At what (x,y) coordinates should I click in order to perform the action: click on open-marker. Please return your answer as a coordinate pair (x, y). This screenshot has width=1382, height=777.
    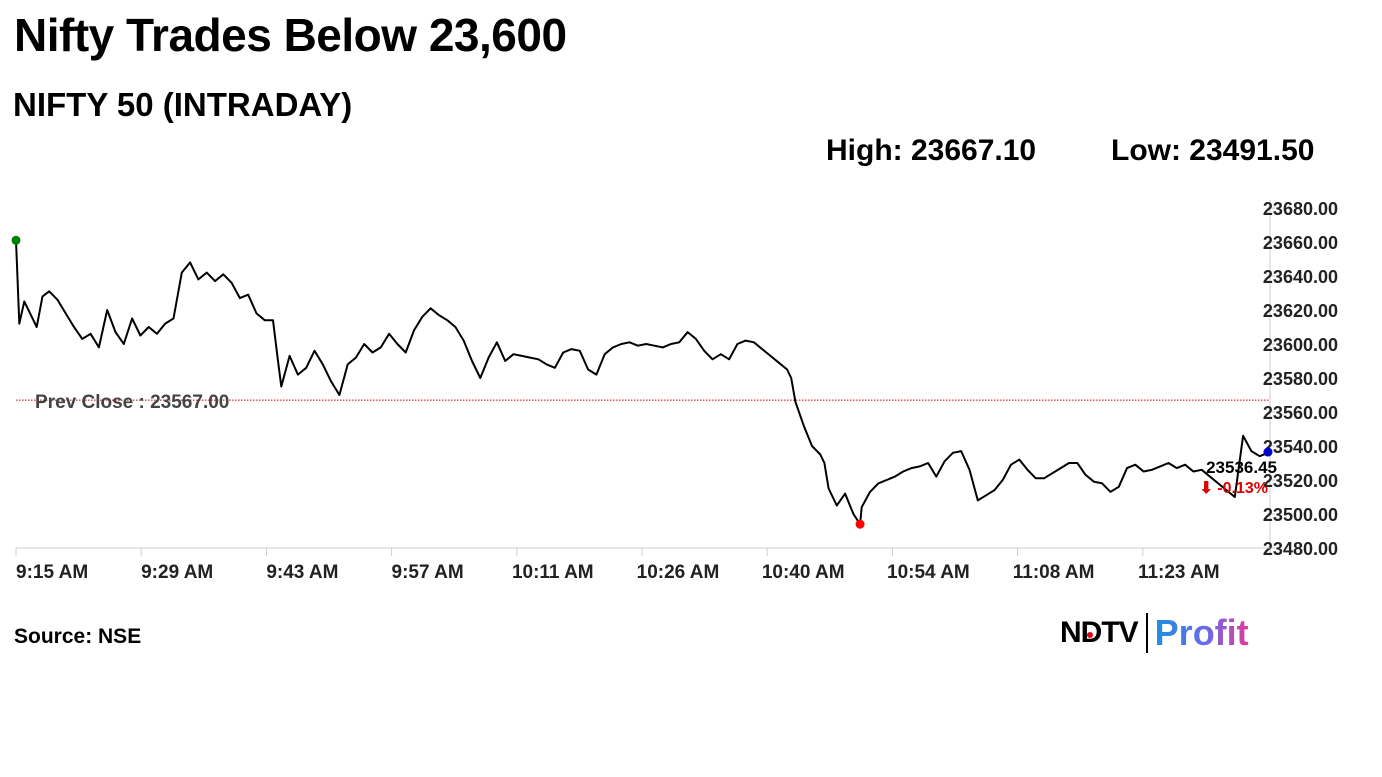
    Looking at the image, I should click on (16, 240).